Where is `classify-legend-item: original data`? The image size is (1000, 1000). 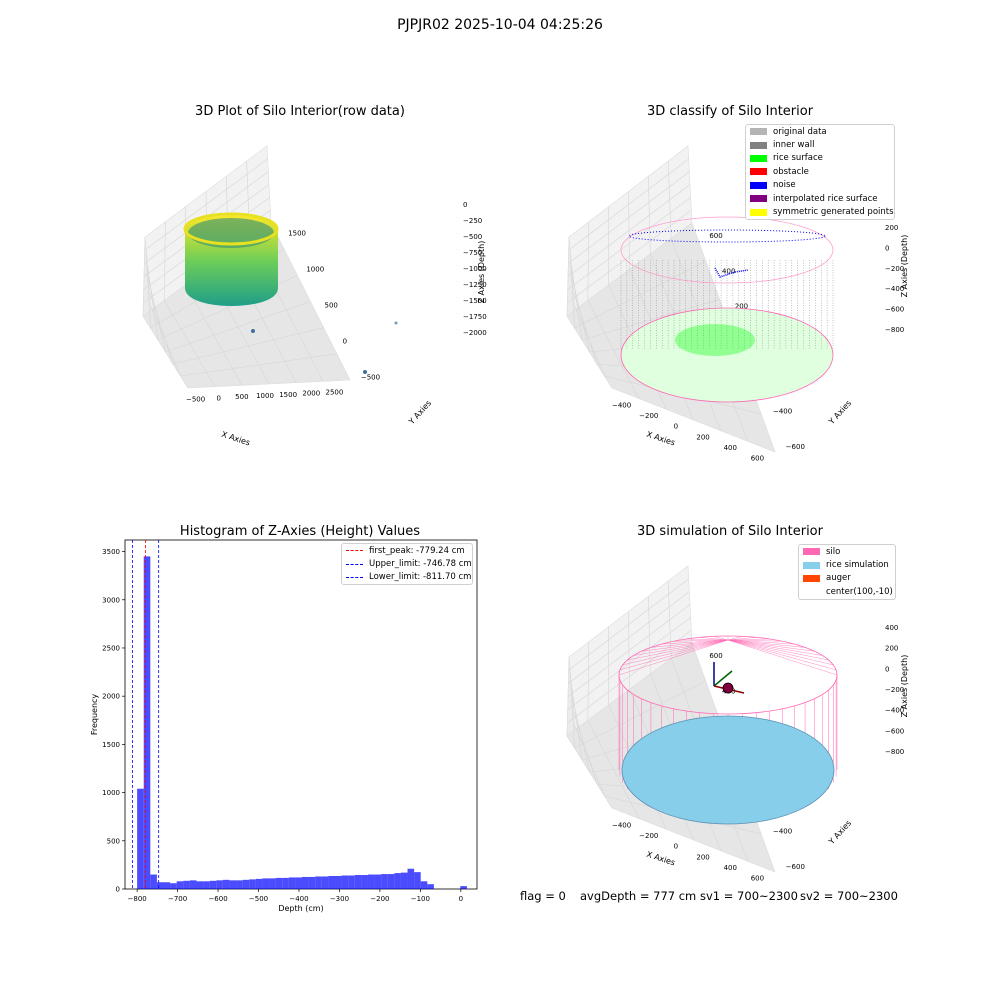 classify-legend-item: original data is located at coordinates (820, 131).